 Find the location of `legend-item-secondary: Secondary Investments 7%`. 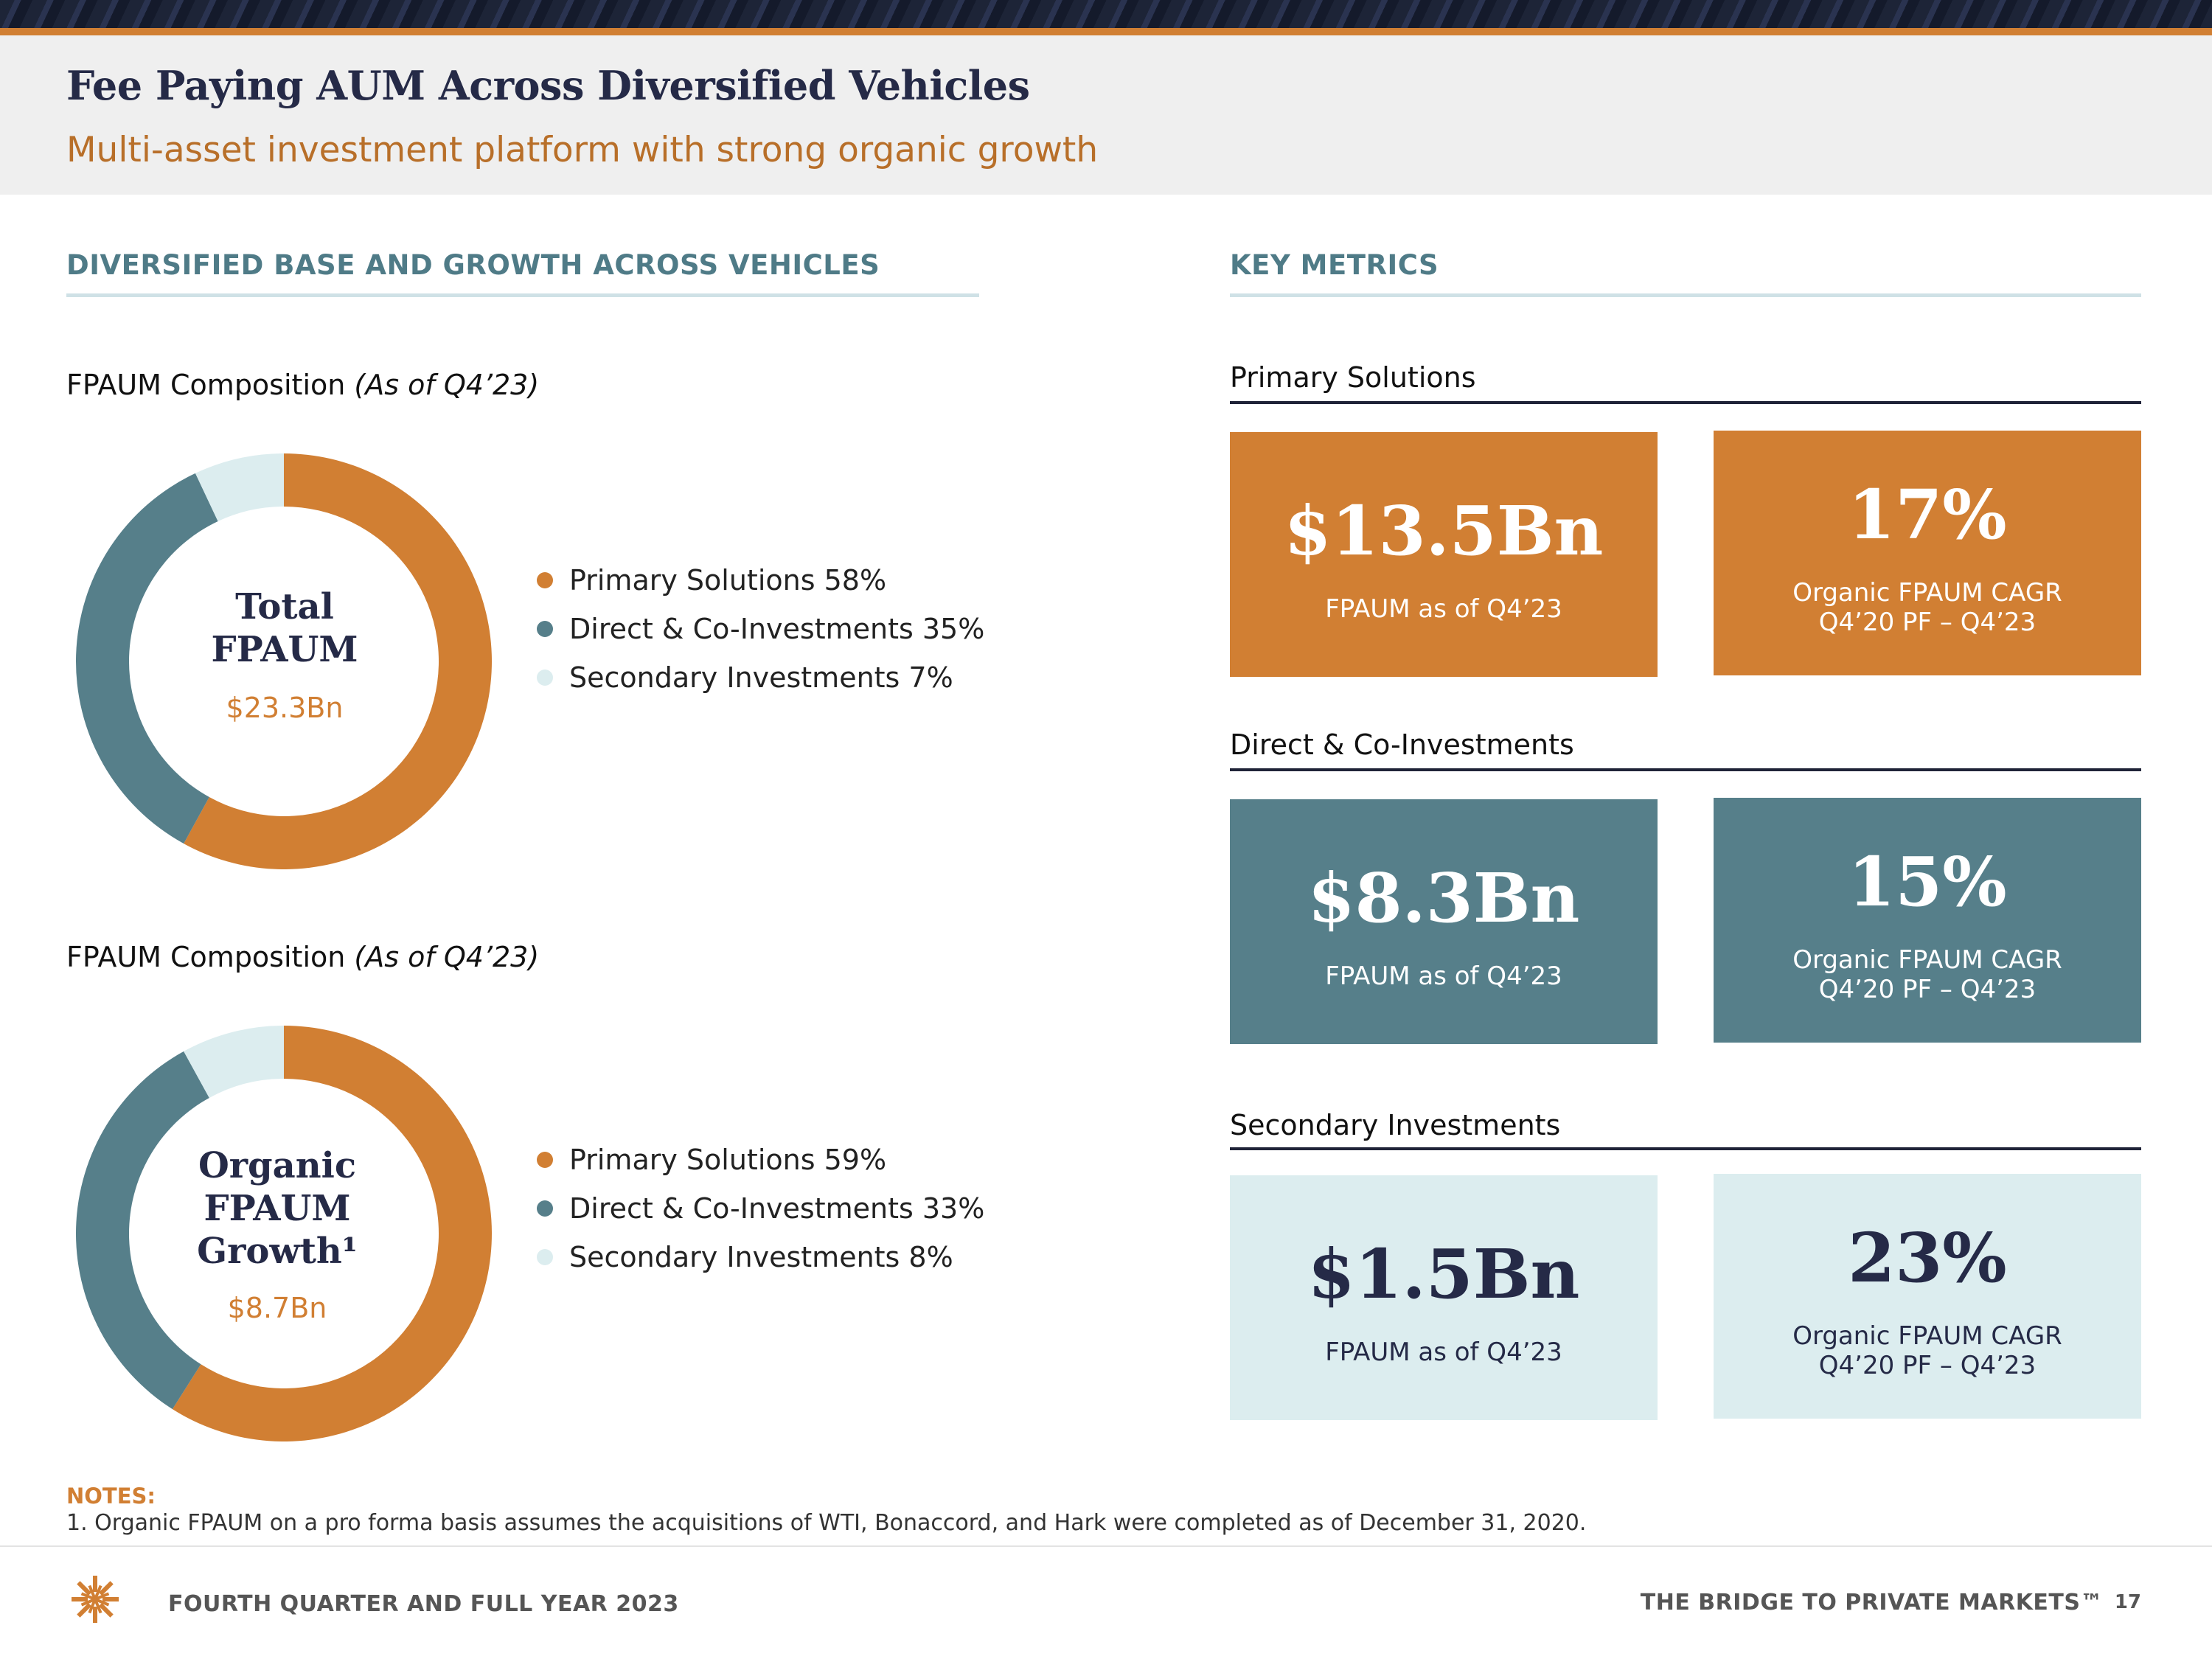

legend-item-secondary: Secondary Investments 7% is located at coordinates (760, 677).